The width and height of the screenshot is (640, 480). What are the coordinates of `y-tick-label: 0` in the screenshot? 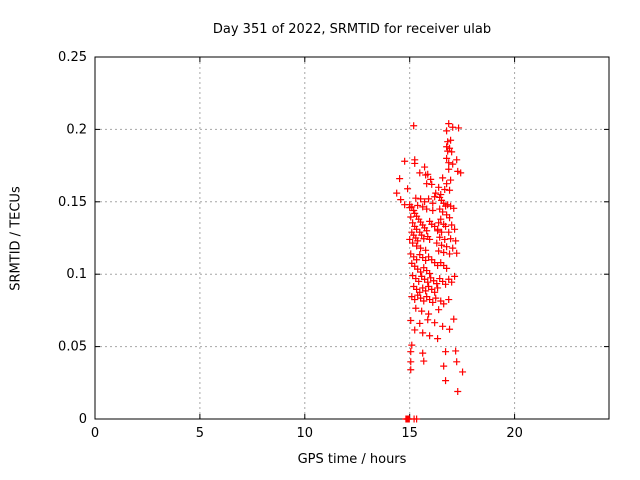 It's located at (83, 419).